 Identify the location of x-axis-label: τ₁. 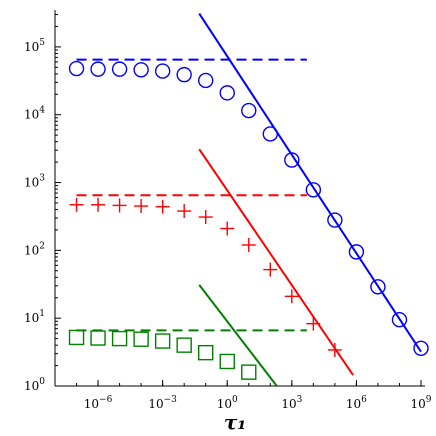
(235, 422).